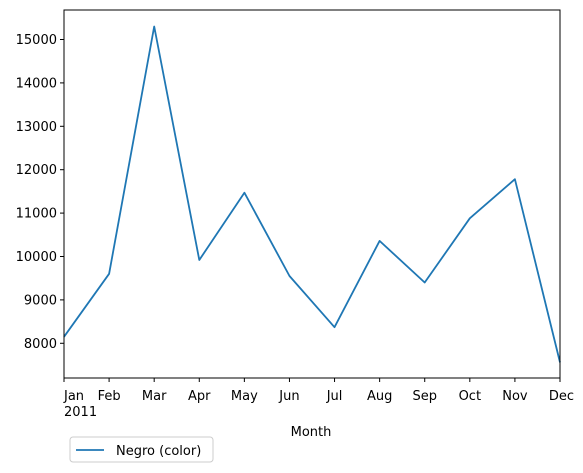 The image size is (583, 473). I want to click on legend-label: Negro (color), so click(158, 451).